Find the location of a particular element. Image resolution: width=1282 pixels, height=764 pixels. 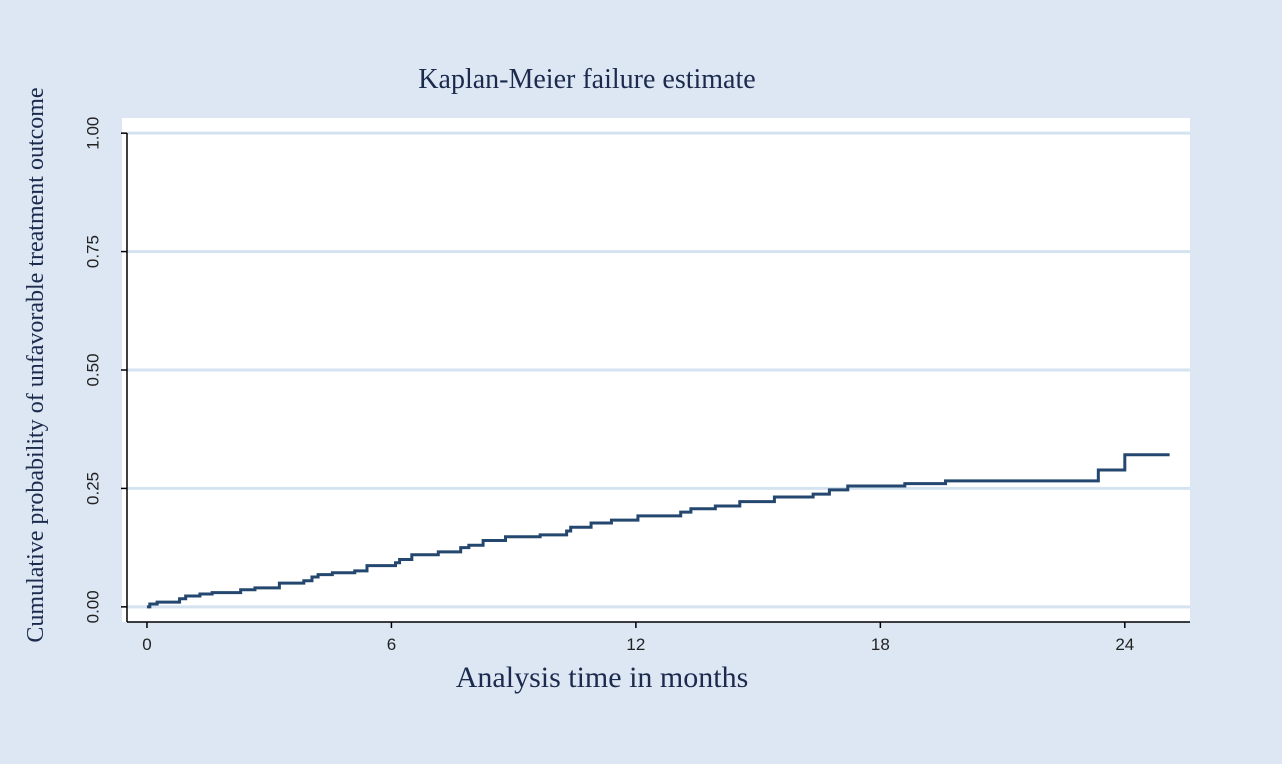

x-axis-label: Analysis time in months is located at coordinates (602, 677).